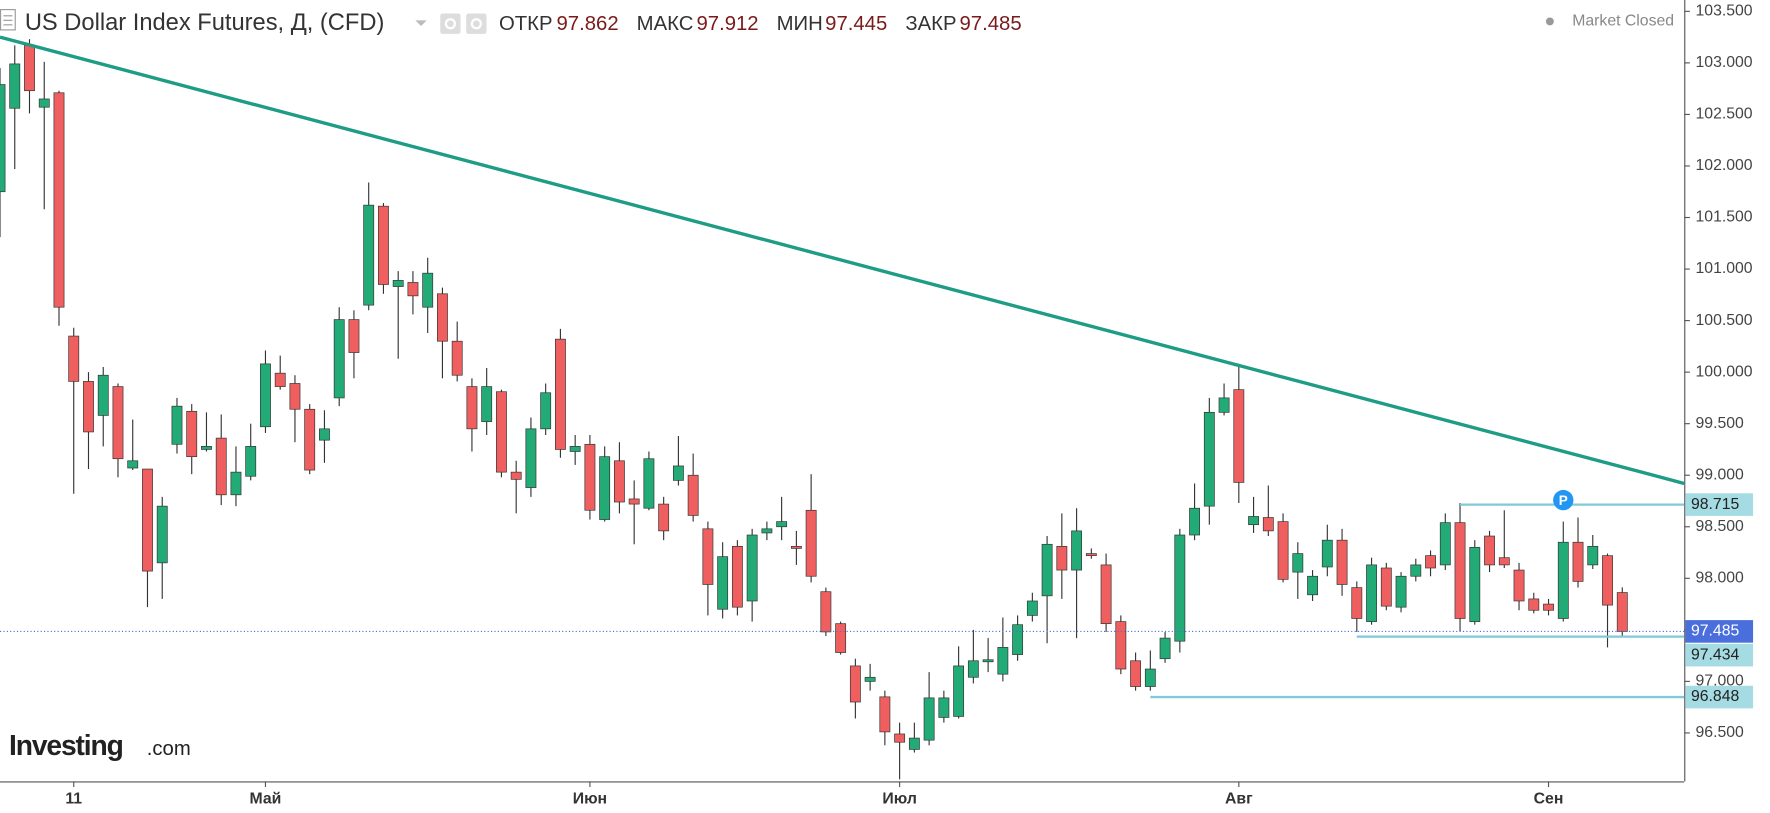  I want to click on last-price-tag, so click(1719, 631).